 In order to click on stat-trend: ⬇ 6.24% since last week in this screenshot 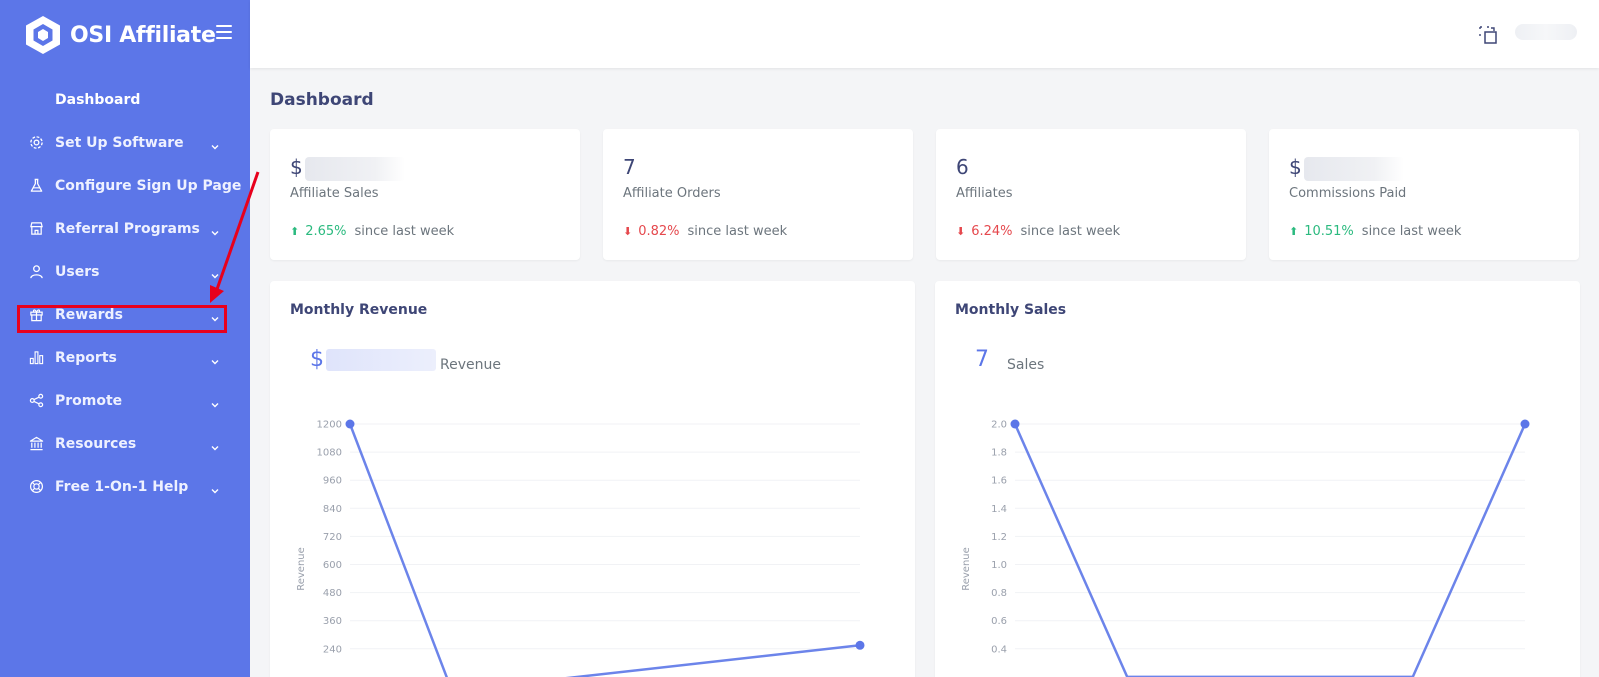, I will do `click(1038, 231)`.